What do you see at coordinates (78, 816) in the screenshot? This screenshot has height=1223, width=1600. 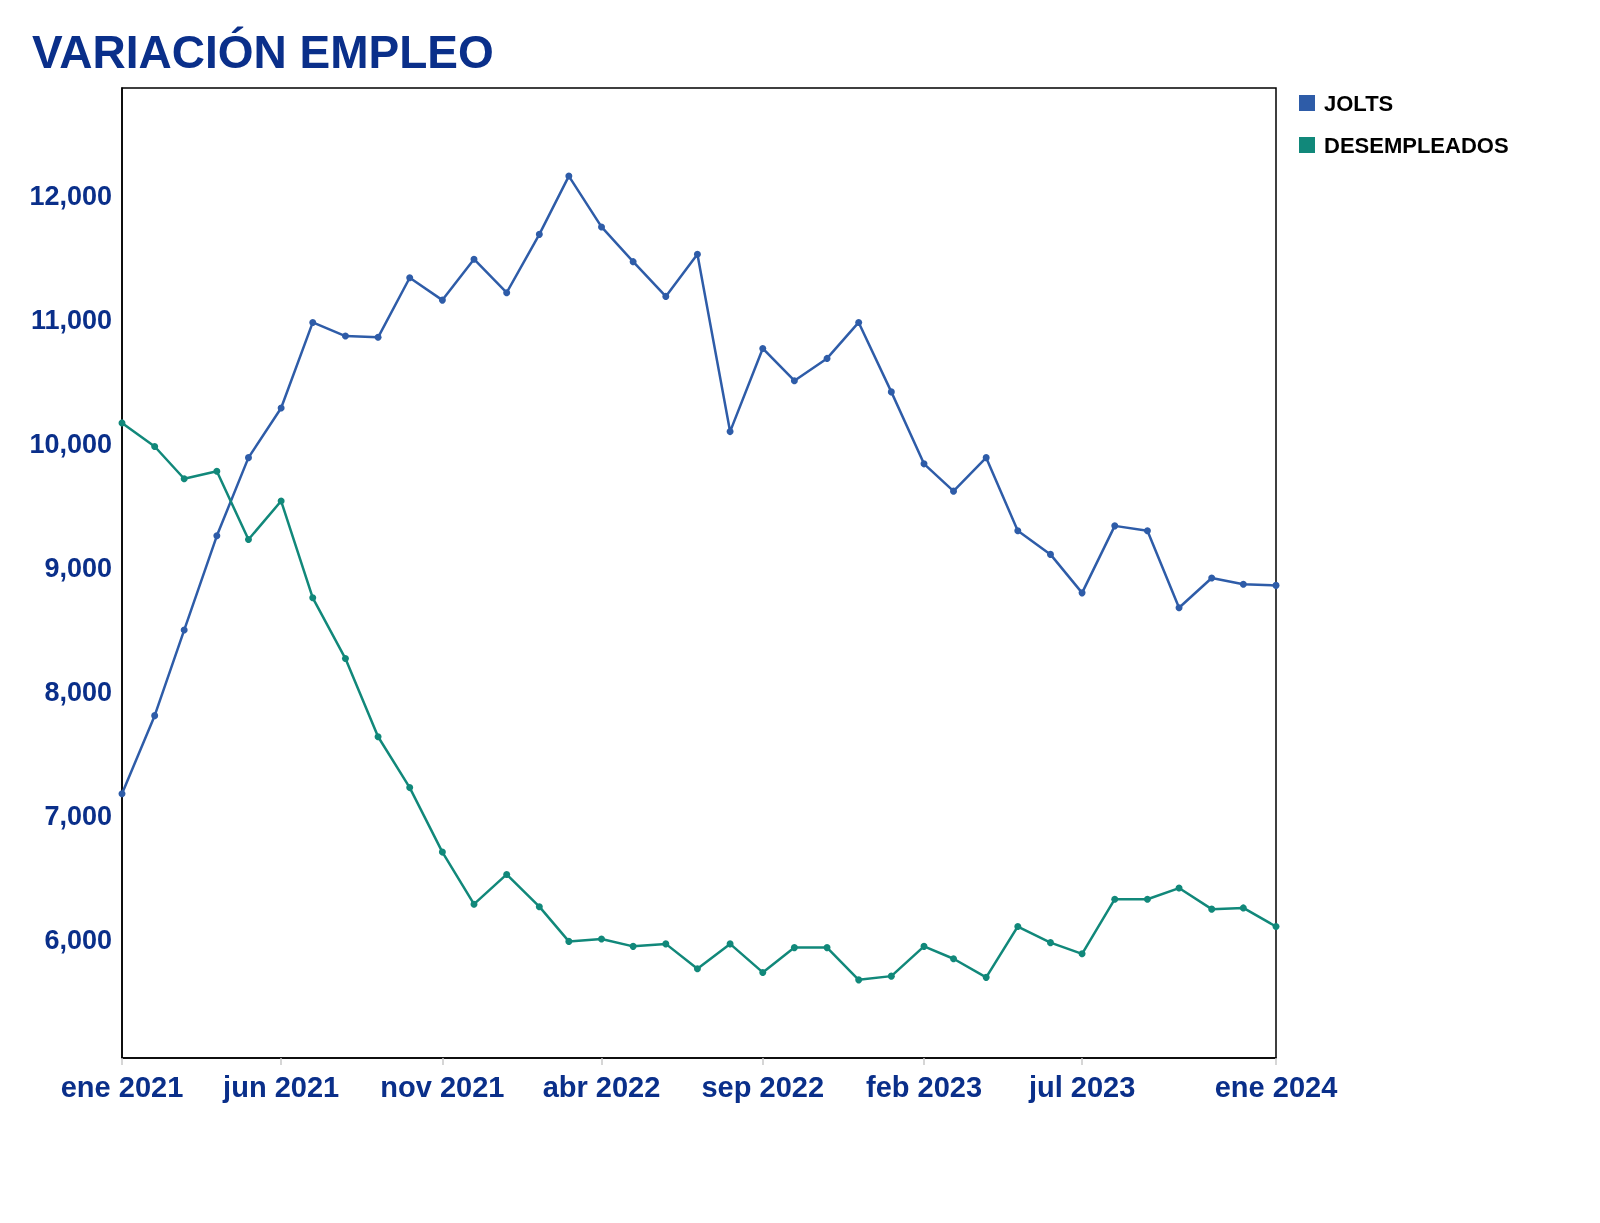 I see `y-tick-label: 7,000` at bounding box center [78, 816].